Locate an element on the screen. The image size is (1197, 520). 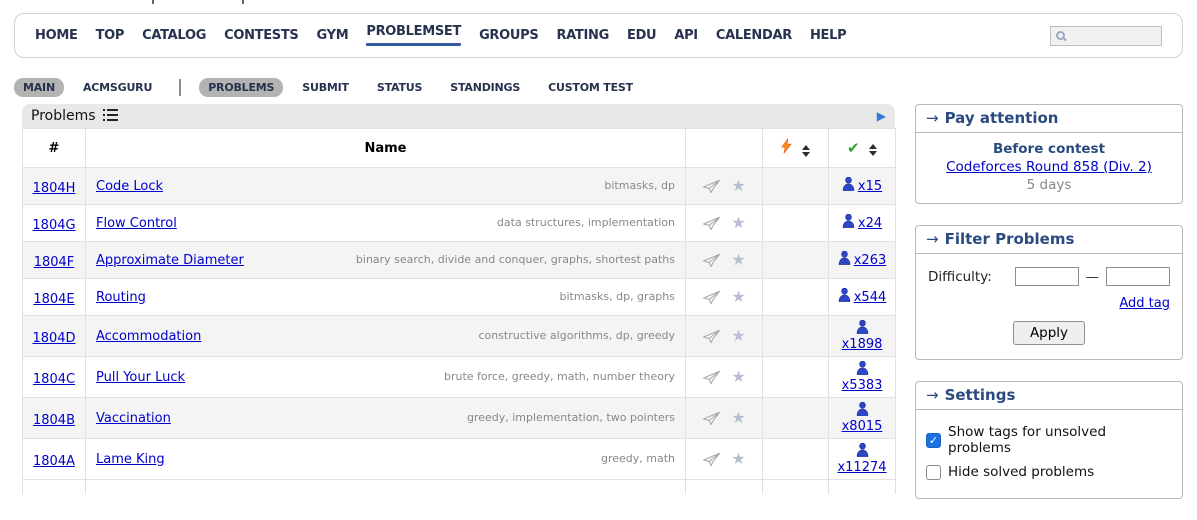
lightning-icon is located at coordinates (787, 146).